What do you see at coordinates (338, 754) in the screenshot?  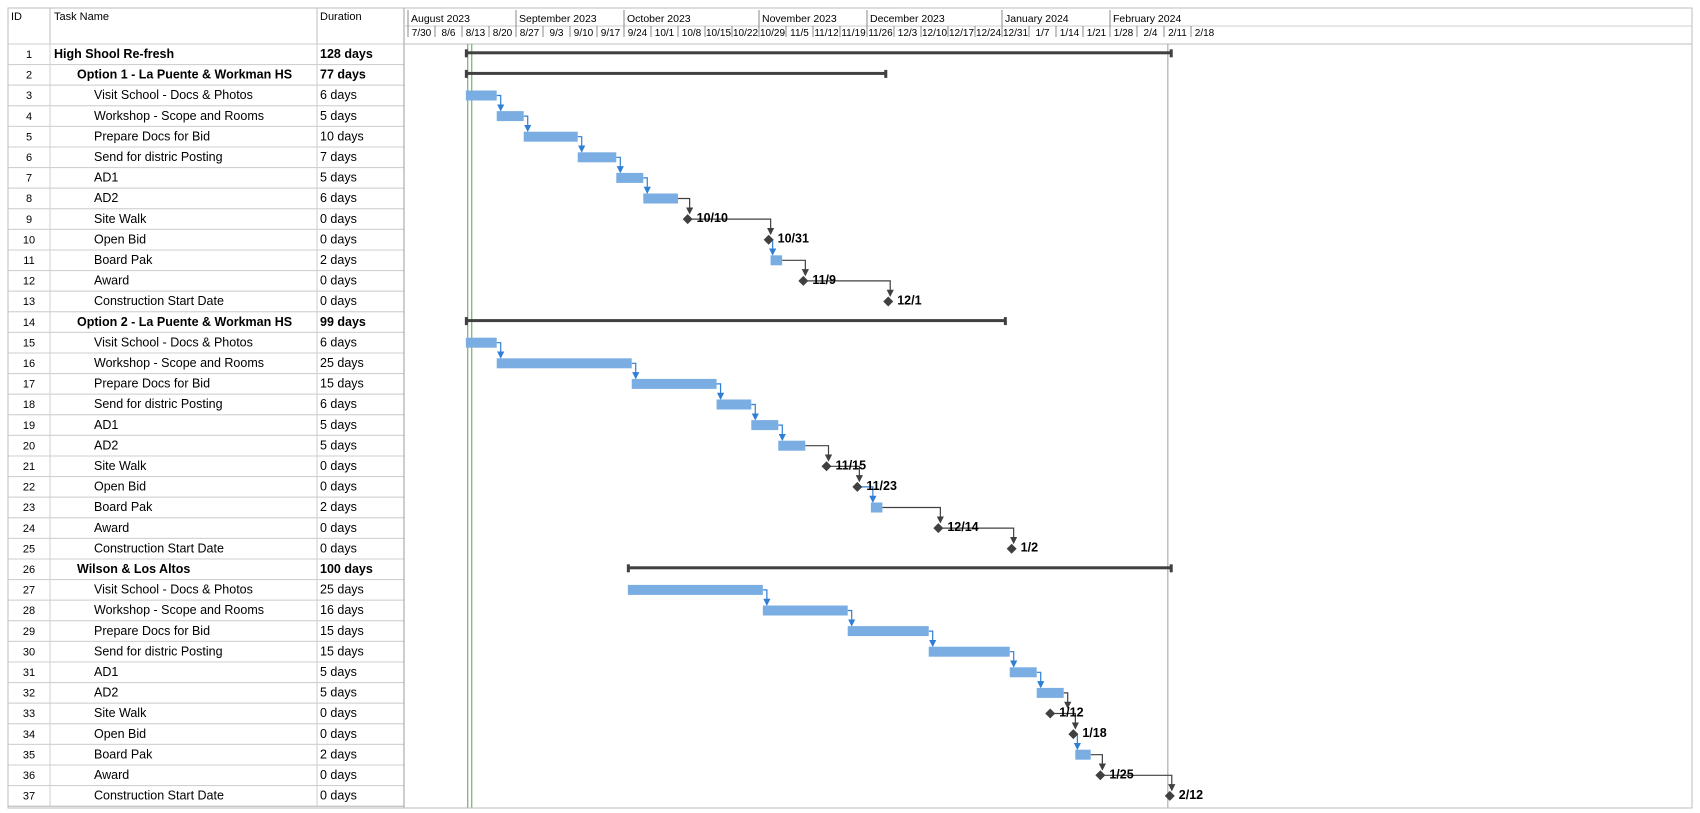 I see `task-duration-cell: 2 days` at bounding box center [338, 754].